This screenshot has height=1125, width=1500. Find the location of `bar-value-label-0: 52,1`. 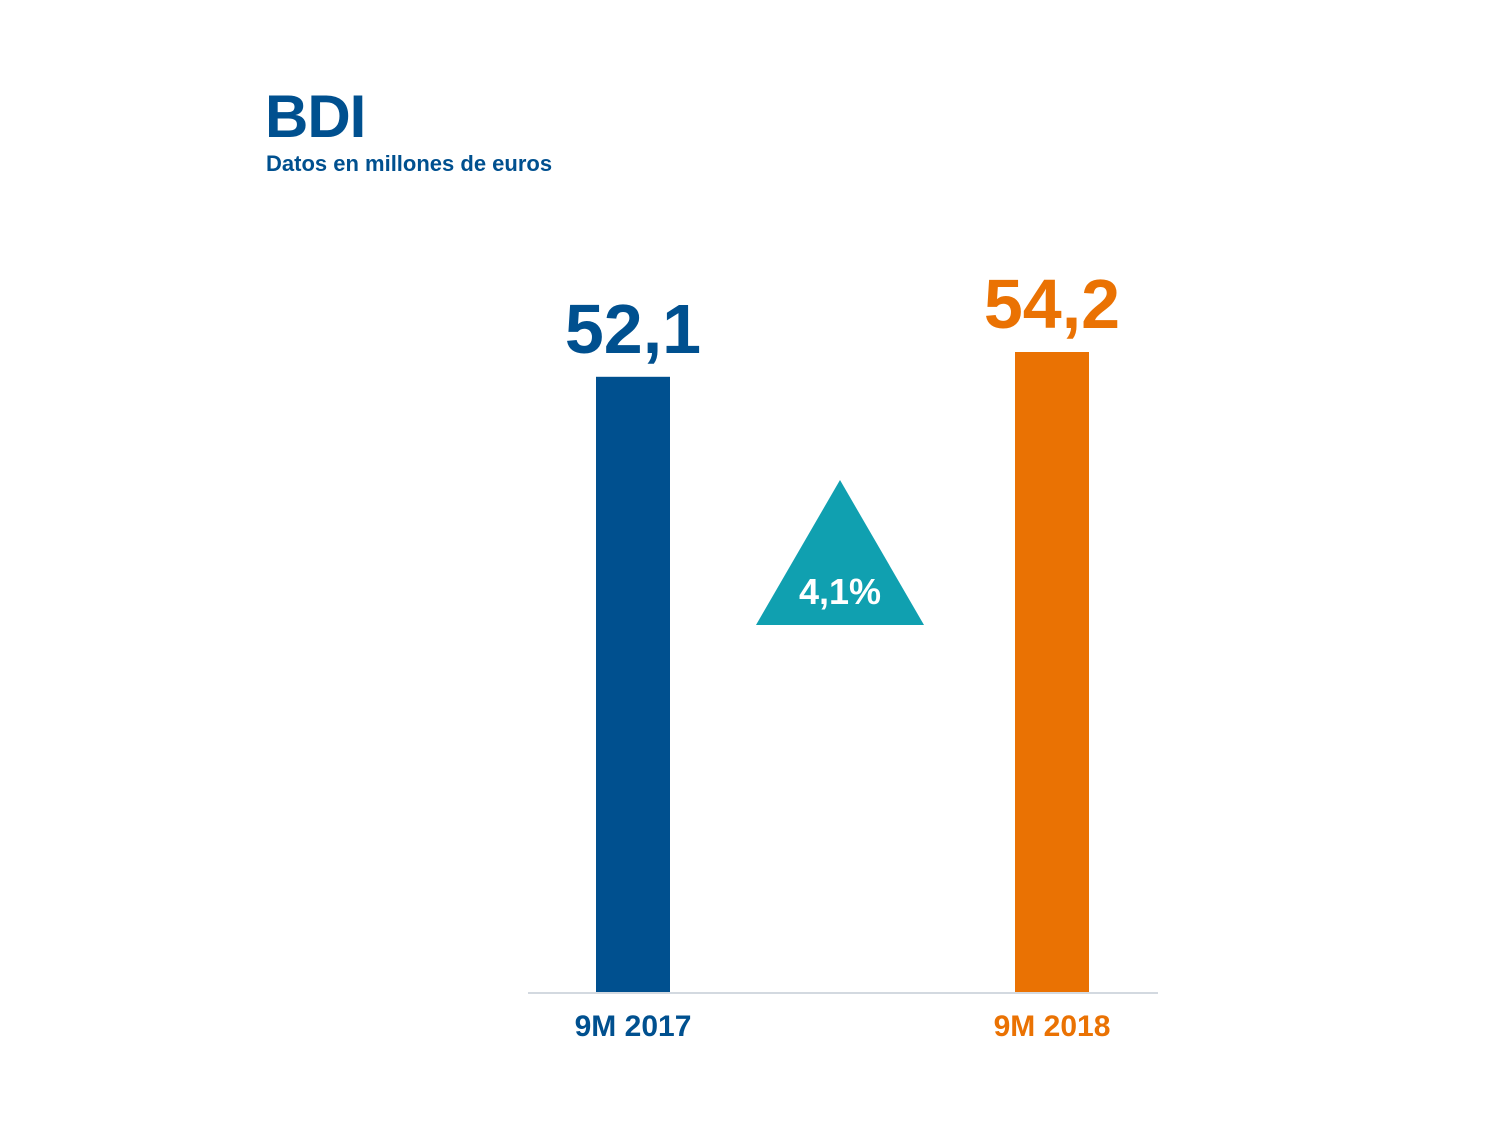

bar-value-label-0: 52,1 is located at coordinates (633, 329).